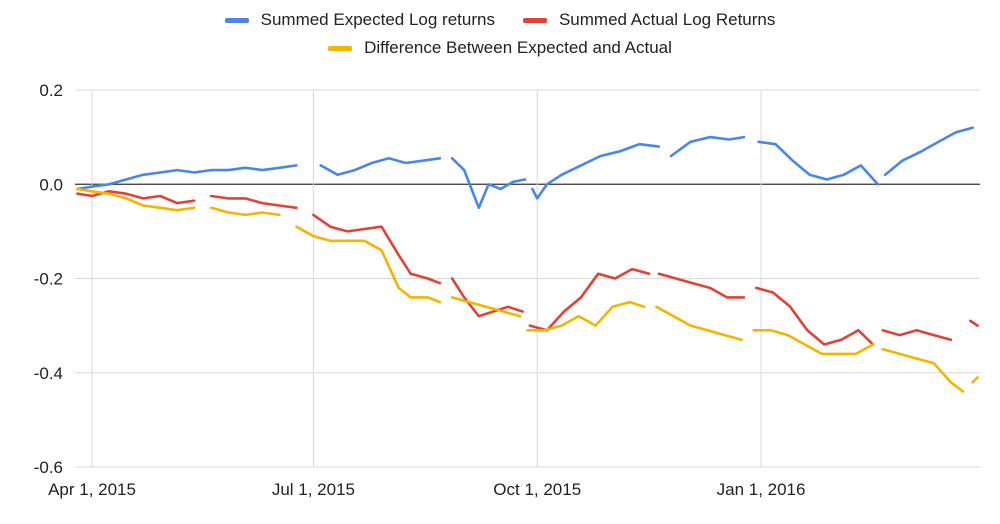 The image size is (1000, 524). Describe the element at coordinates (667, 19) in the screenshot. I see `legend-label-actual: Summed Actual Log Returns` at that location.